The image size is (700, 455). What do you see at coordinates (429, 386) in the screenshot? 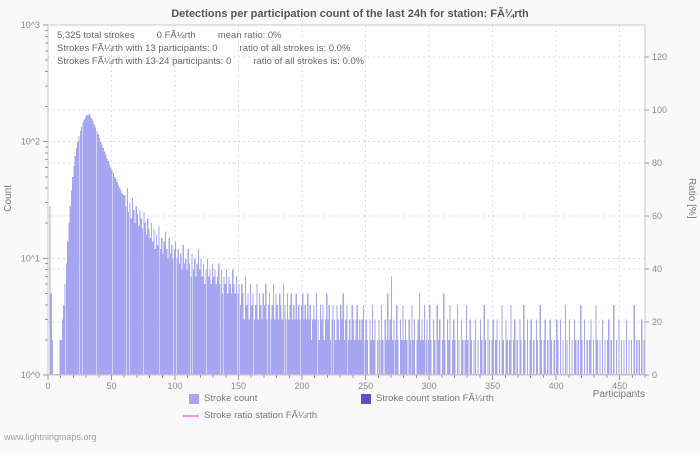
I see `svg-text: 300` at bounding box center [429, 386].